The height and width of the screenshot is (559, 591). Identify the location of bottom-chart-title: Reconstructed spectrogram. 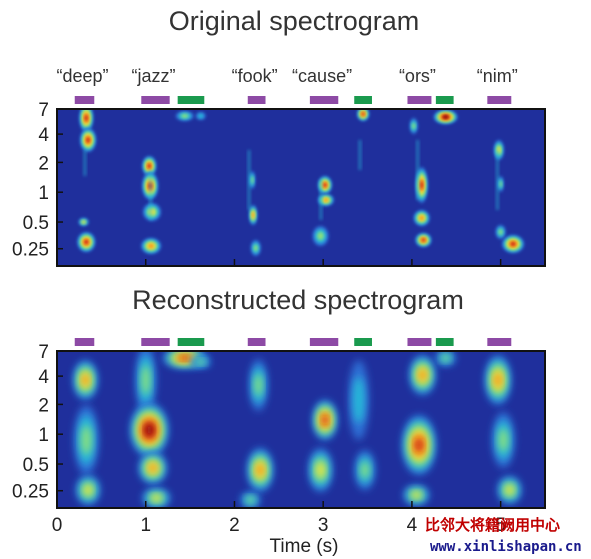
(298, 300).